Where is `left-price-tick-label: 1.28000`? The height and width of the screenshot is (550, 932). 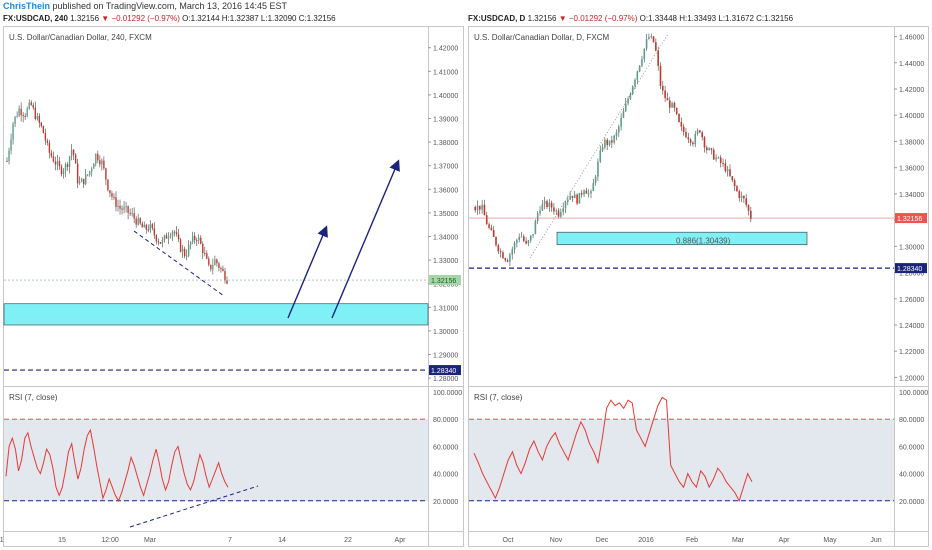 left-price-tick-label: 1.28000 is located at coordinates (445, 379).